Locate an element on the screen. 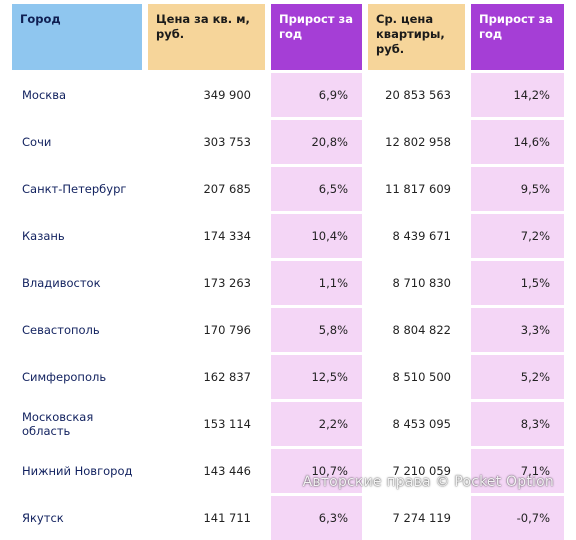 The width and height of the screenshot is (576, 540). avg-price-cell: 20 853 563 is located at coordinates (418, 95).